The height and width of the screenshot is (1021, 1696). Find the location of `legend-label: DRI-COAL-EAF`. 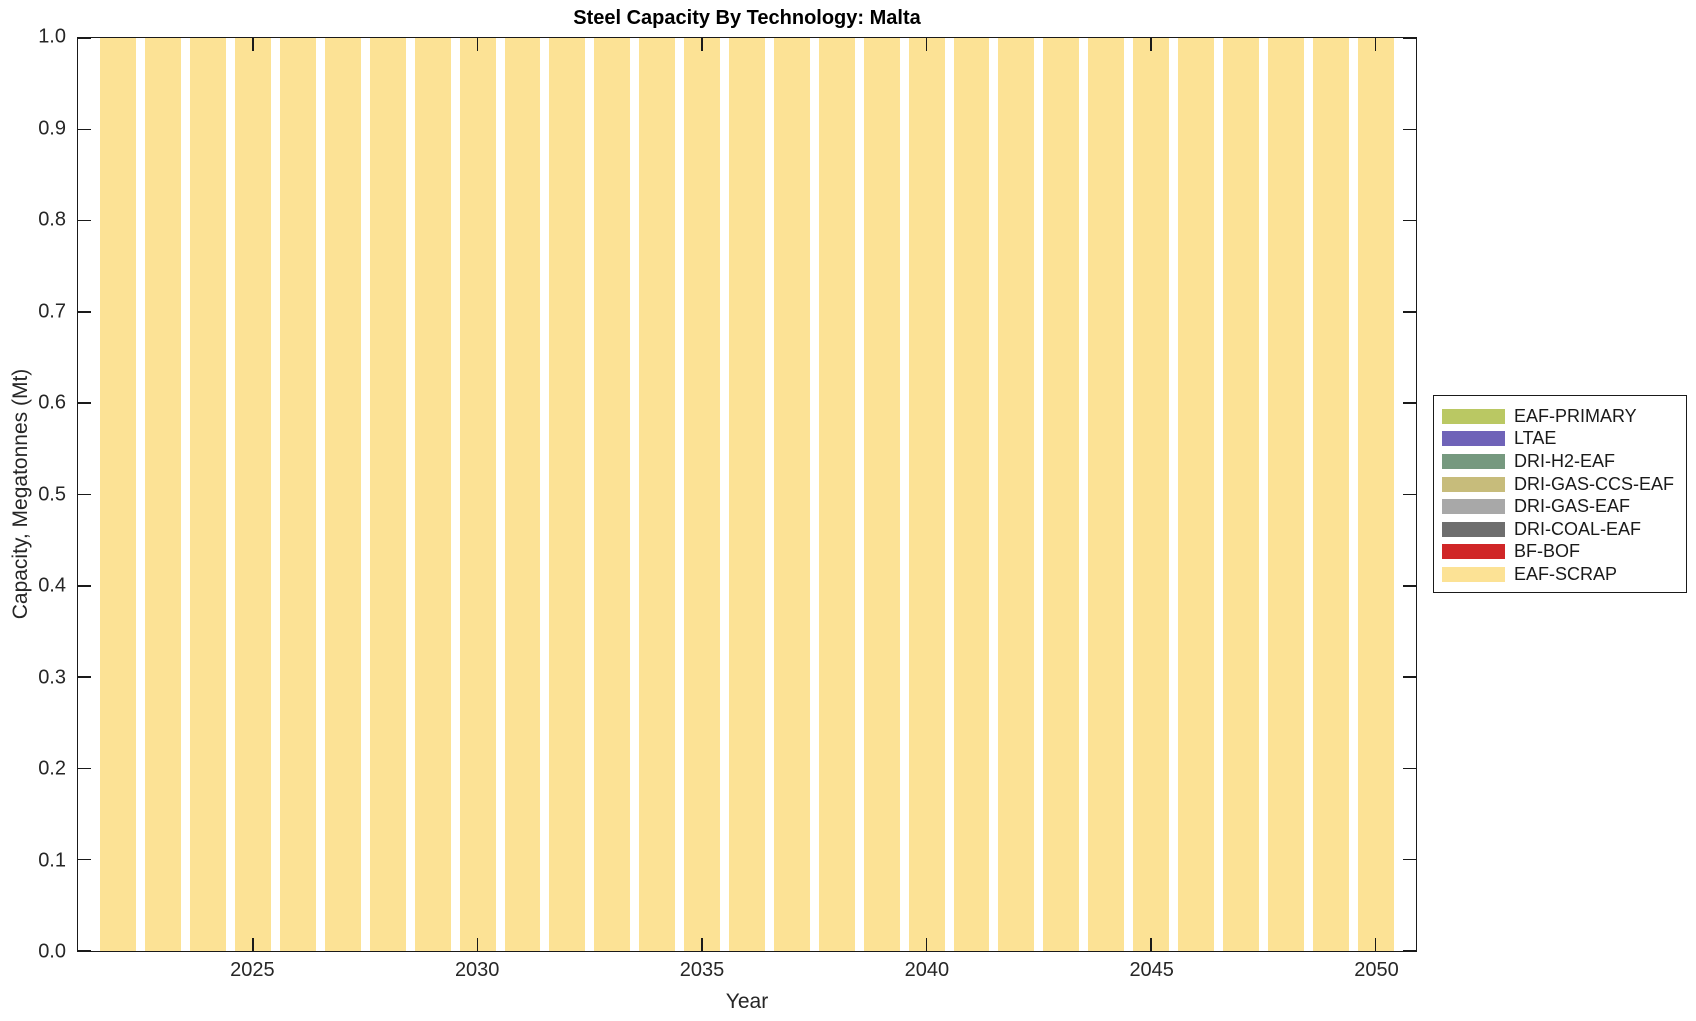

legend-label: DRI-COAL-EAF is located at coordinates (1578, 528).